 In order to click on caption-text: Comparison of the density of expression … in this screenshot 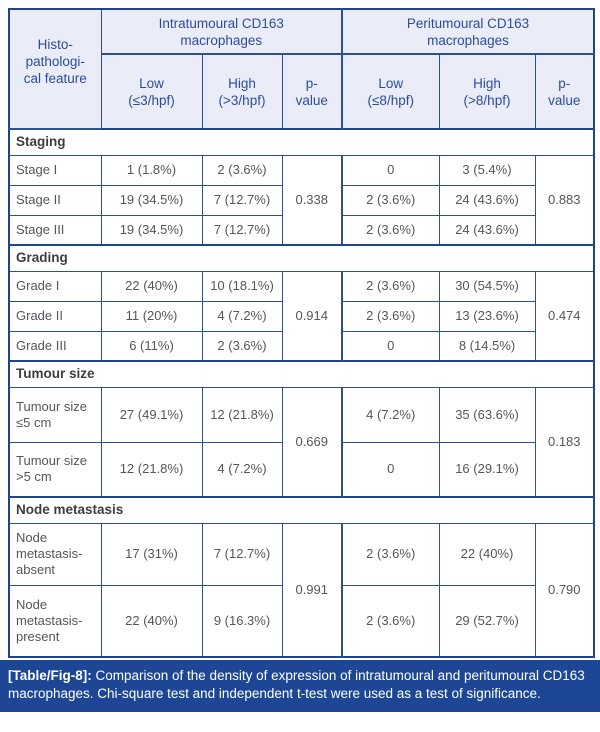, I will do `click(296, 684)`.